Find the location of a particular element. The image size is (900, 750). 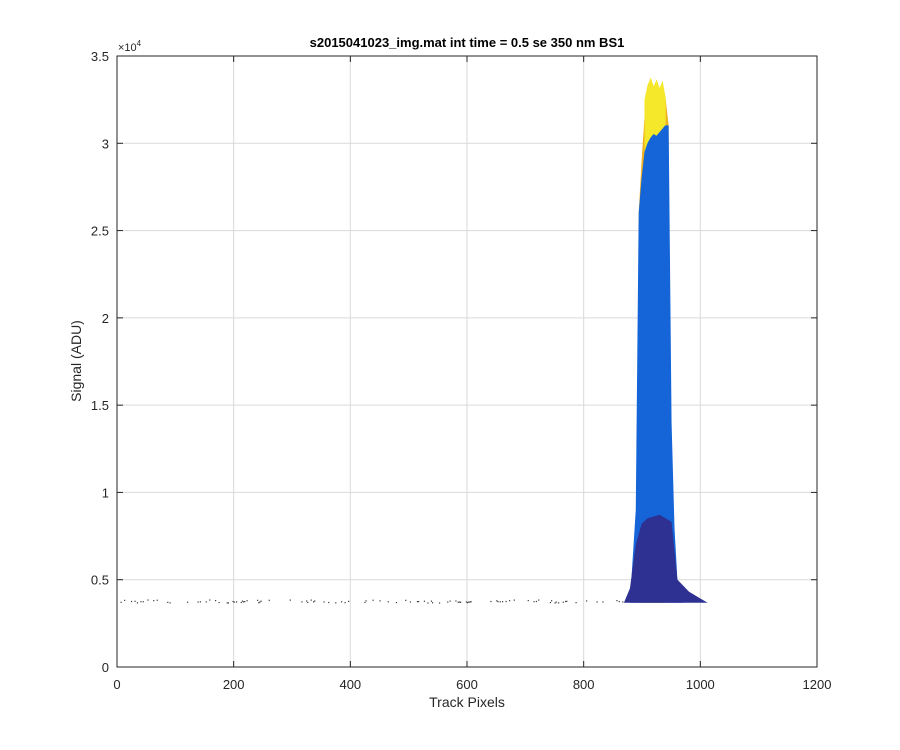

x-tick-label: 0 is located at coordinates (116, 684).